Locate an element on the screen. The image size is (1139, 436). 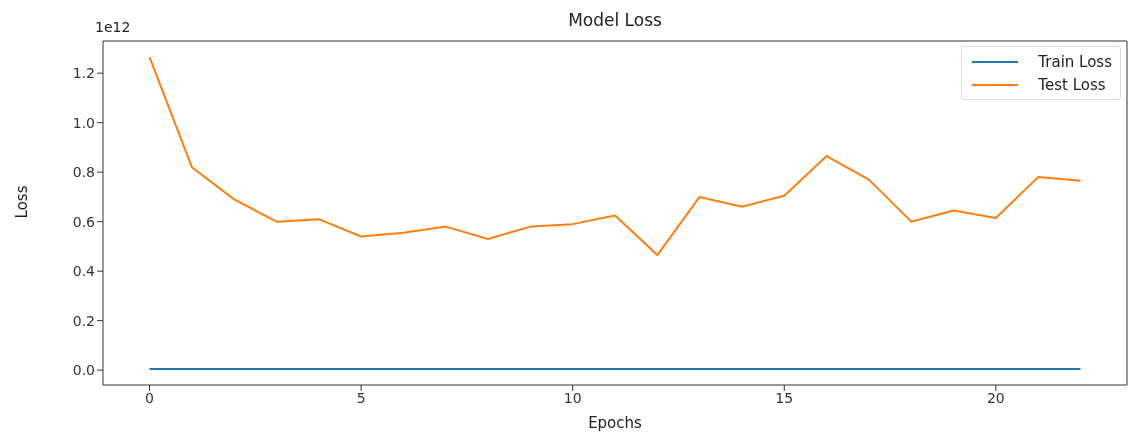
y-tick-label: 1.0 is located at coordinates (83, 122).